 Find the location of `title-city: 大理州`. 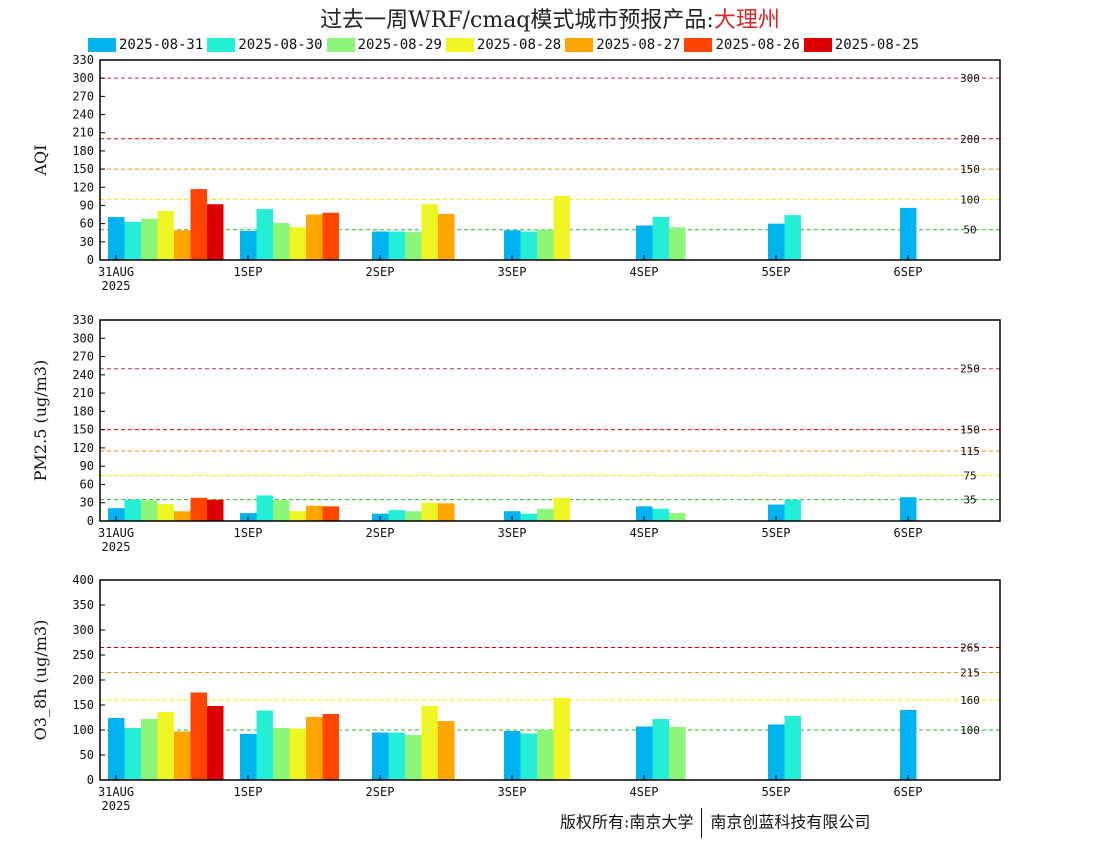

title-city: 大理州 is located at coordinates (746, 20).